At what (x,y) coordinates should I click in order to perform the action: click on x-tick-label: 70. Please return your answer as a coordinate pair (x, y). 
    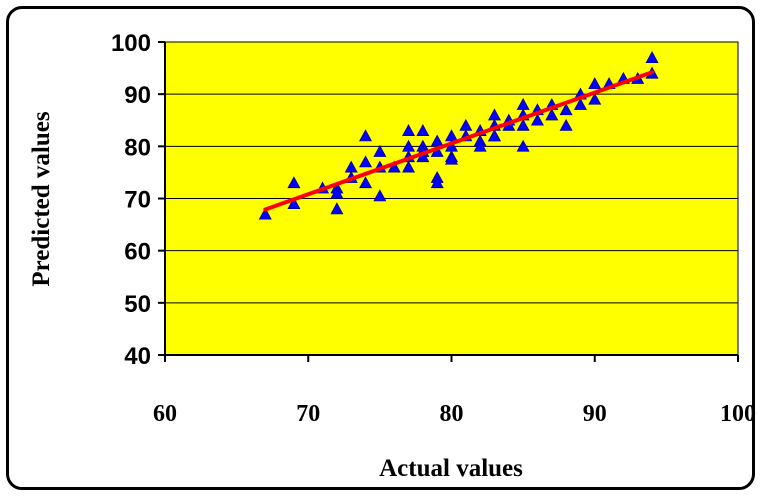
    Looking at the image, I should click on (308, 414).